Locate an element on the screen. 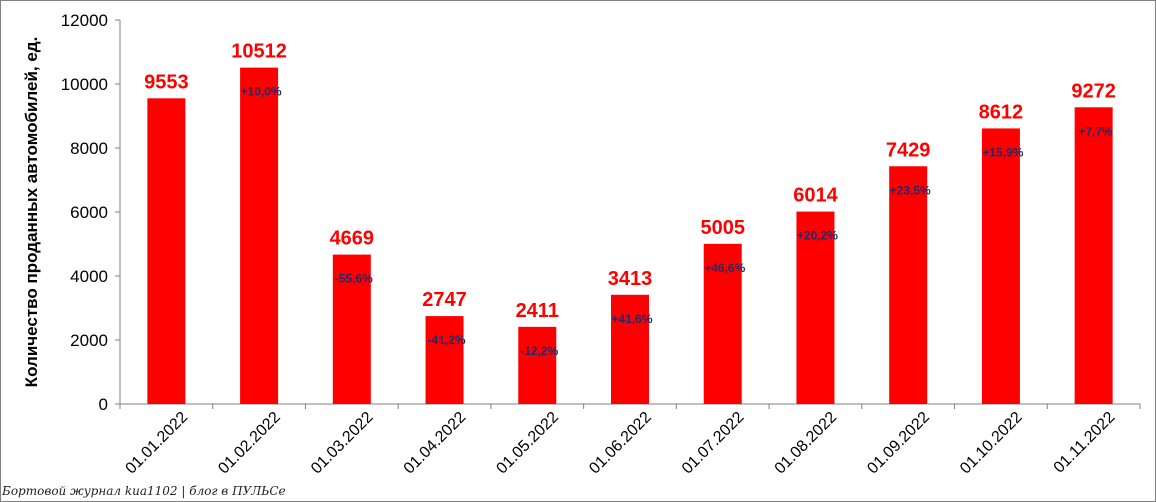 Image resolution: width=1156 pixels, height=502 pixels. value-label: 10512 is located at coordinates (259, 52).